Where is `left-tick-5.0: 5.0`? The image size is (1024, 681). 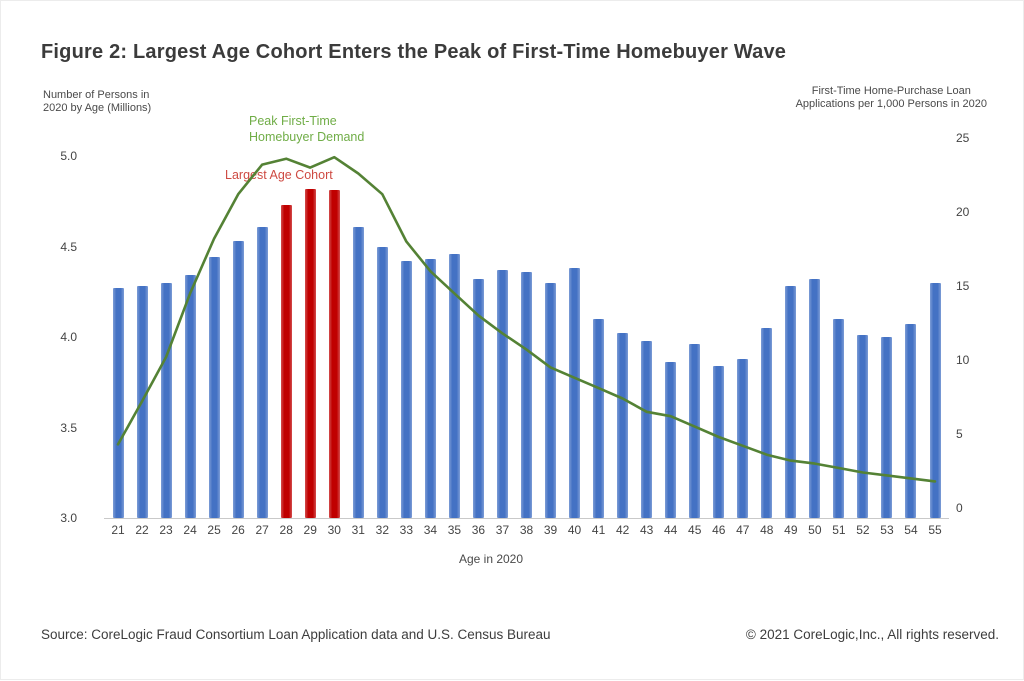
left-tick-5.0: 5.0 is located at coordinates (68, 156).